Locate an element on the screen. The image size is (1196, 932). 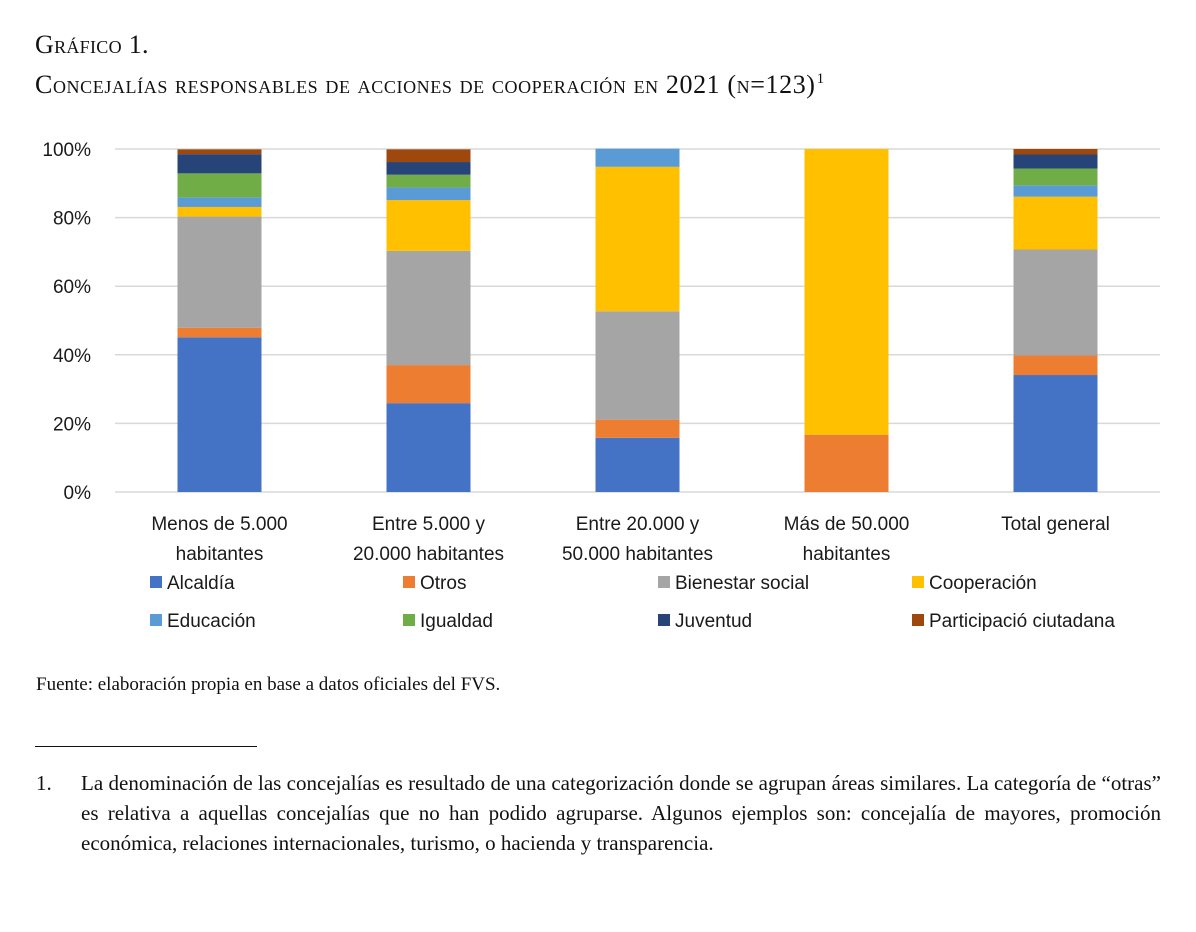
legend-item: Educación is located at coordinates (203, 621).